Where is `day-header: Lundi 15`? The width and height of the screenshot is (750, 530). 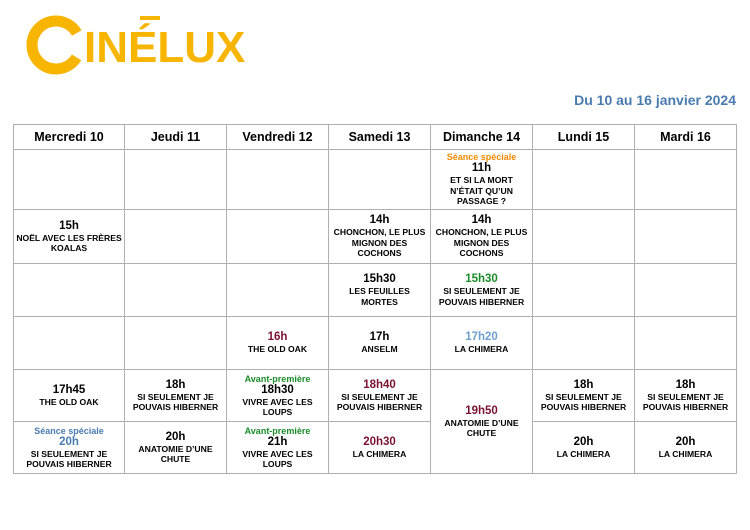
day-header: Lundi 15 is located at coordinates (583, 137).